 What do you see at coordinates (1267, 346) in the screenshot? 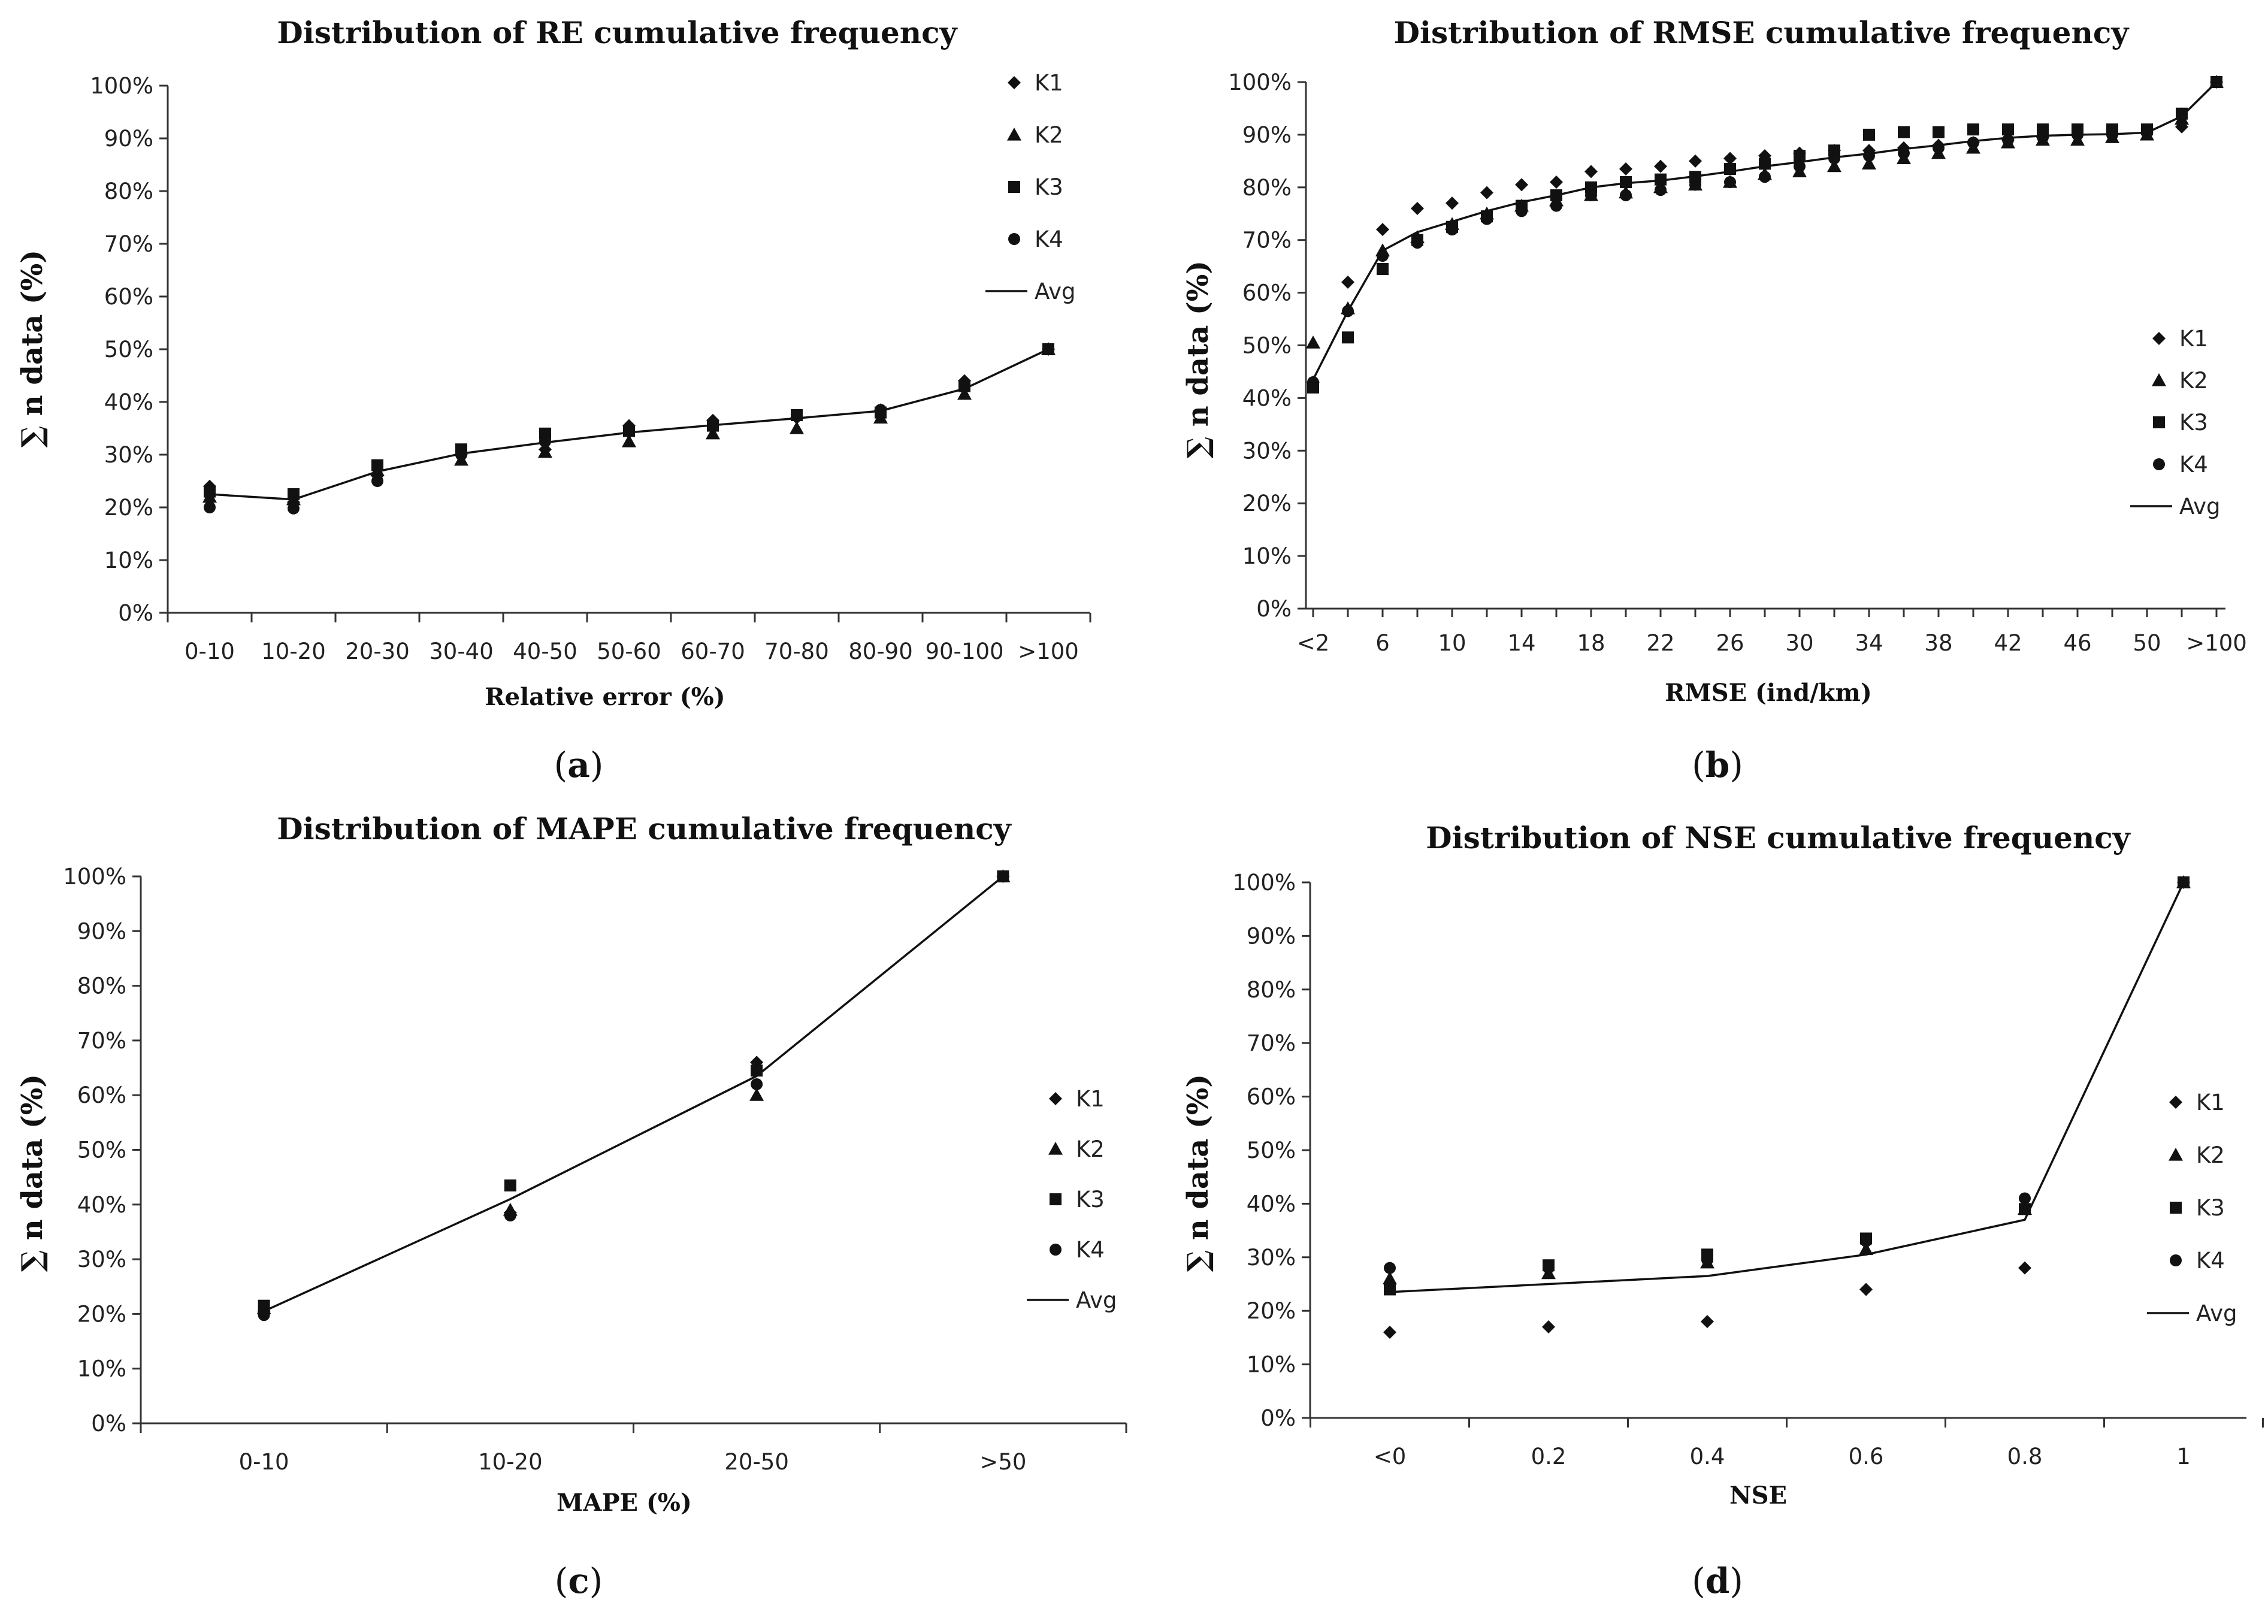
I see `panel-b-y-tick-label: 50%` at bounding box center [1267, 346].